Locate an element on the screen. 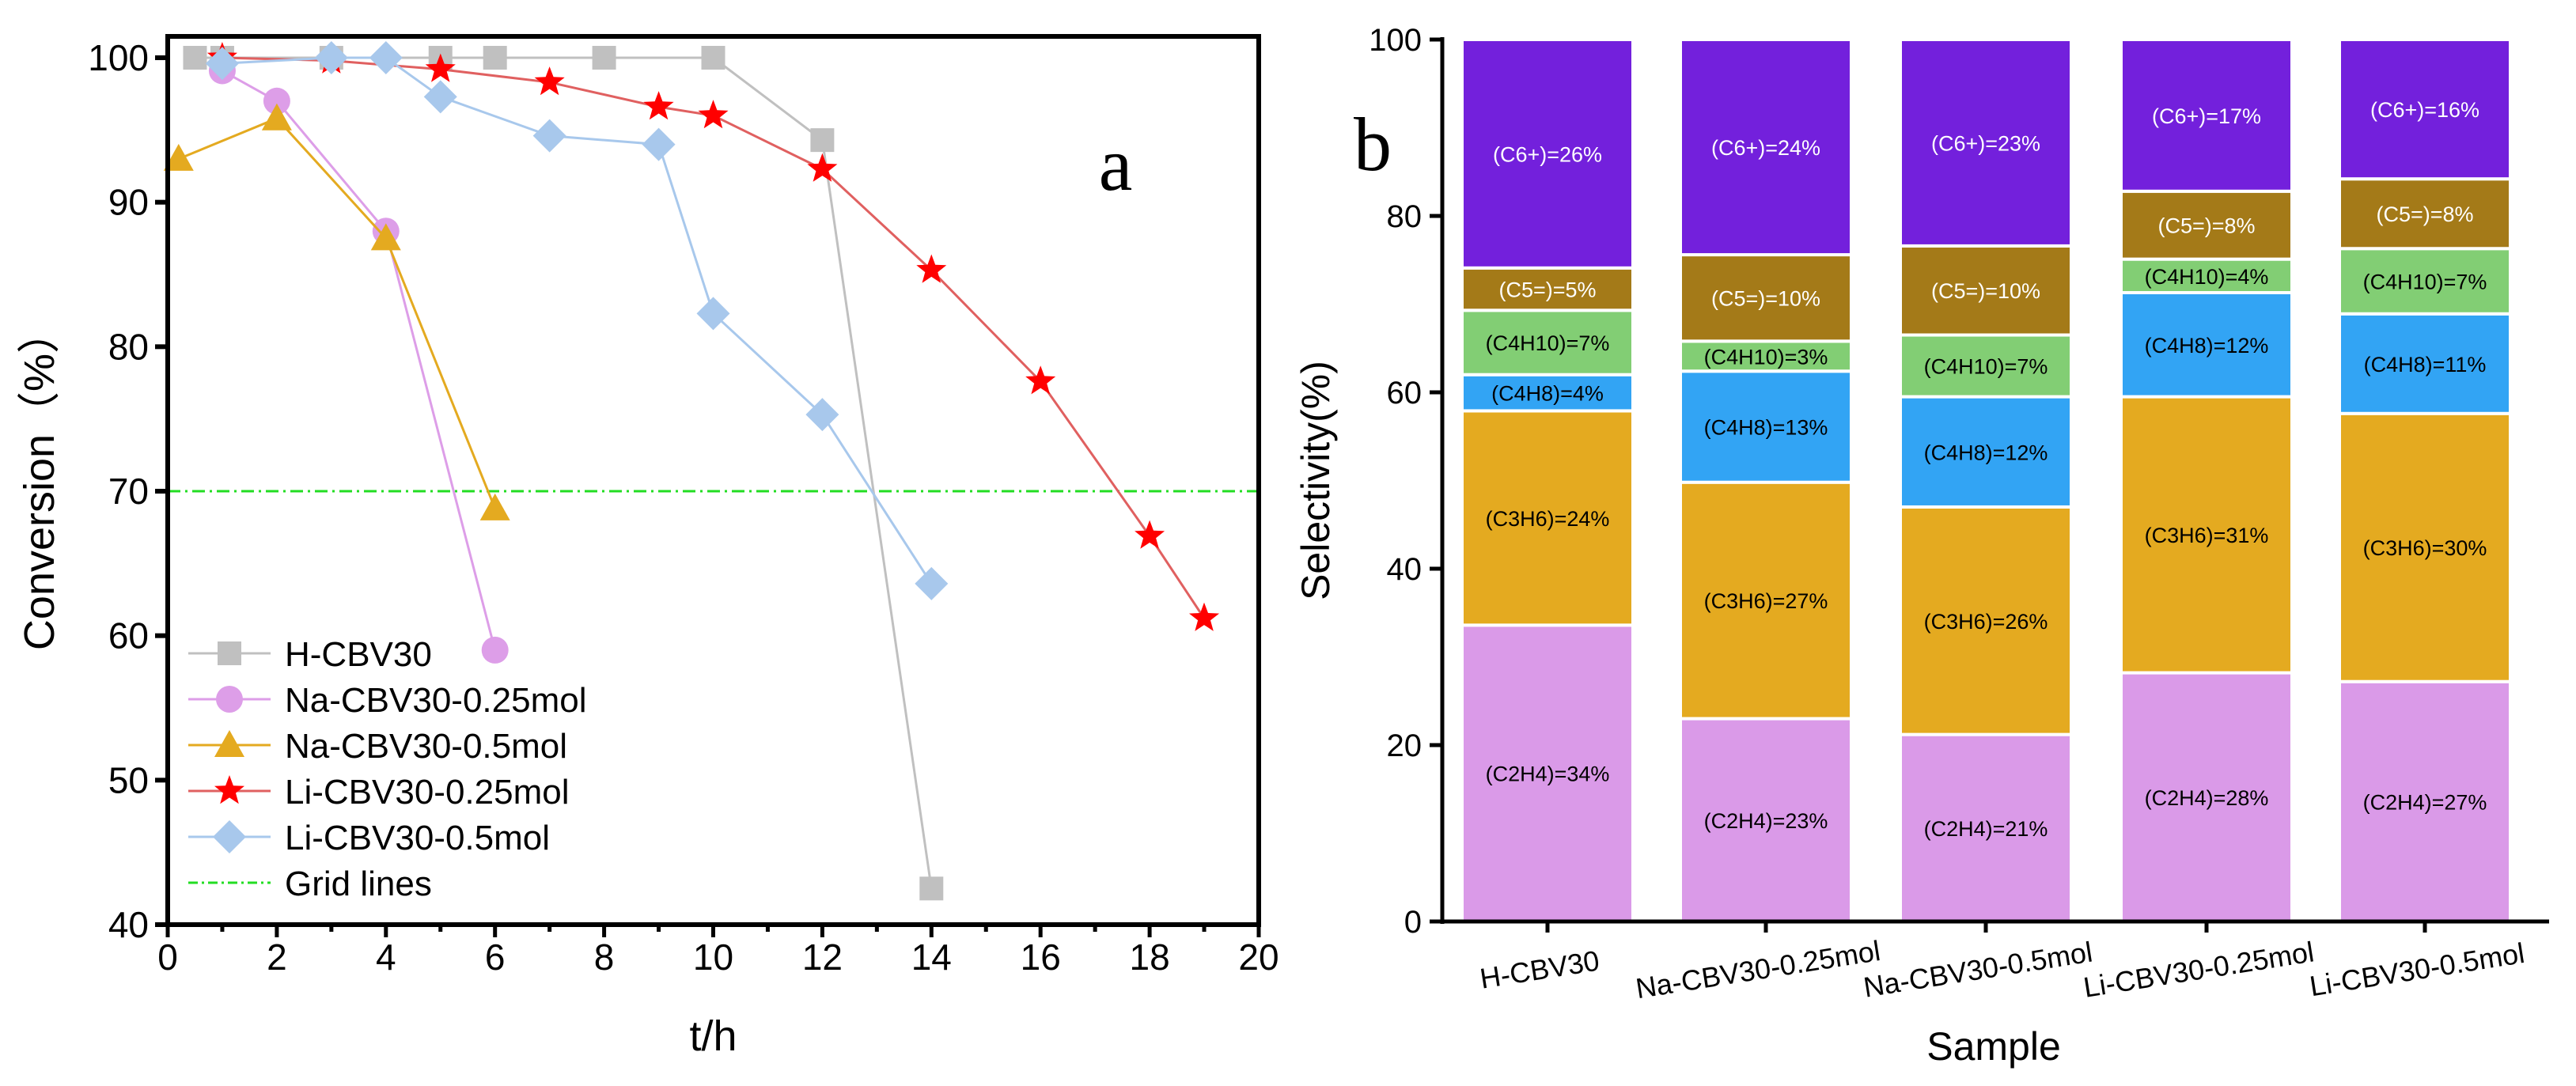  data-label: (C4H8)=13% is located at coordinates (1766, 427).